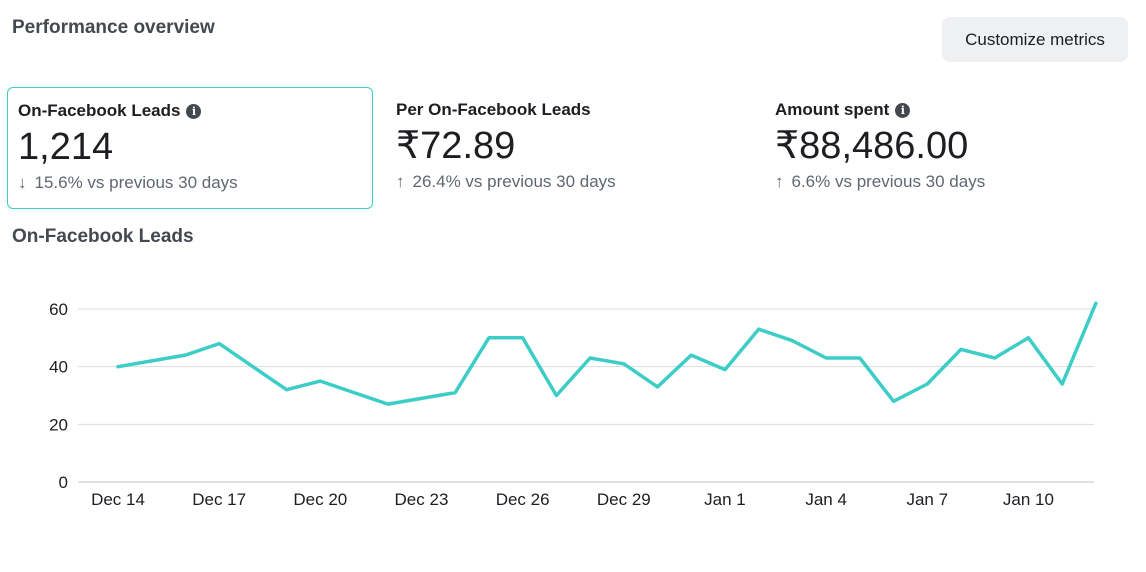 The width and height of the screenshot is (1146, 572). What do you see at coordinates (1028, 499) in the screenshot?
I see `x-tick-label: Jan 10` at bounding box center [1028, 499].